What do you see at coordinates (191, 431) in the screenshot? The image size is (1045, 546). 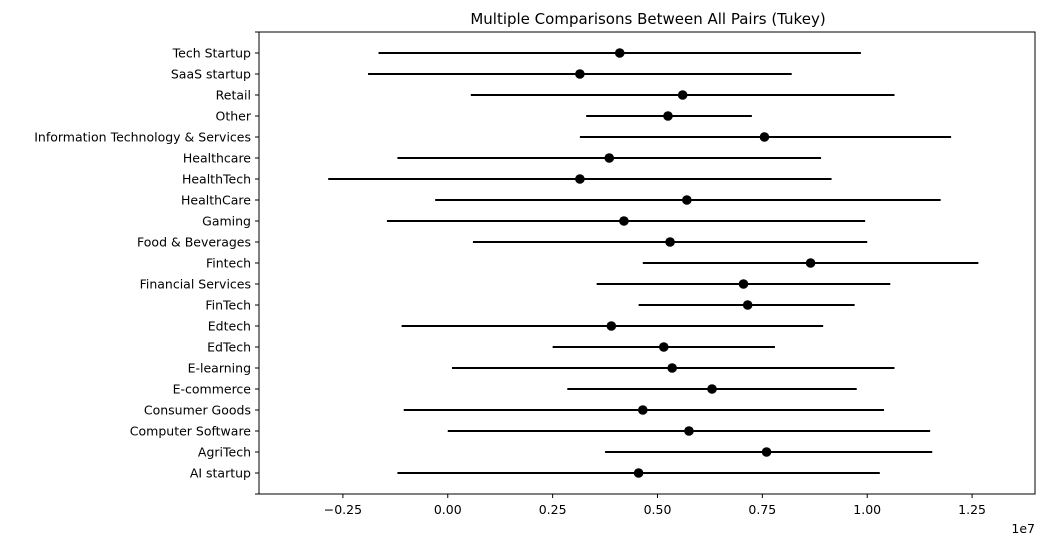 I see `y-tick-label: Computer Software` at bounding box center [191, 431].